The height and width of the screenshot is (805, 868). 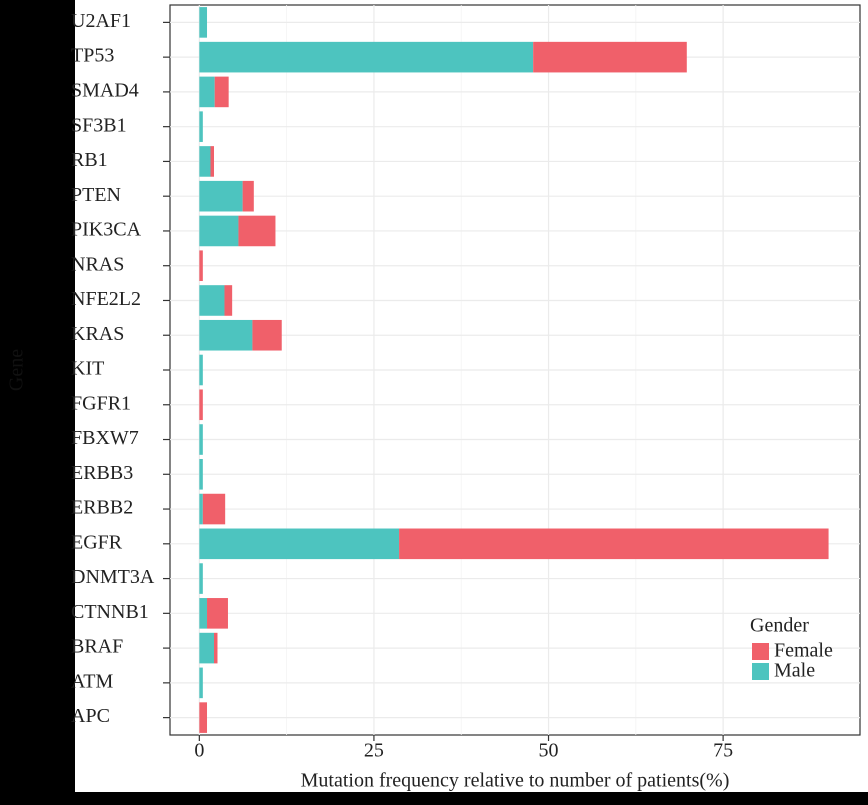 What do you see at coordinates (779, 626) in the screenshot?
I see `legend-title: Gender` at bounding box center [779, 626].